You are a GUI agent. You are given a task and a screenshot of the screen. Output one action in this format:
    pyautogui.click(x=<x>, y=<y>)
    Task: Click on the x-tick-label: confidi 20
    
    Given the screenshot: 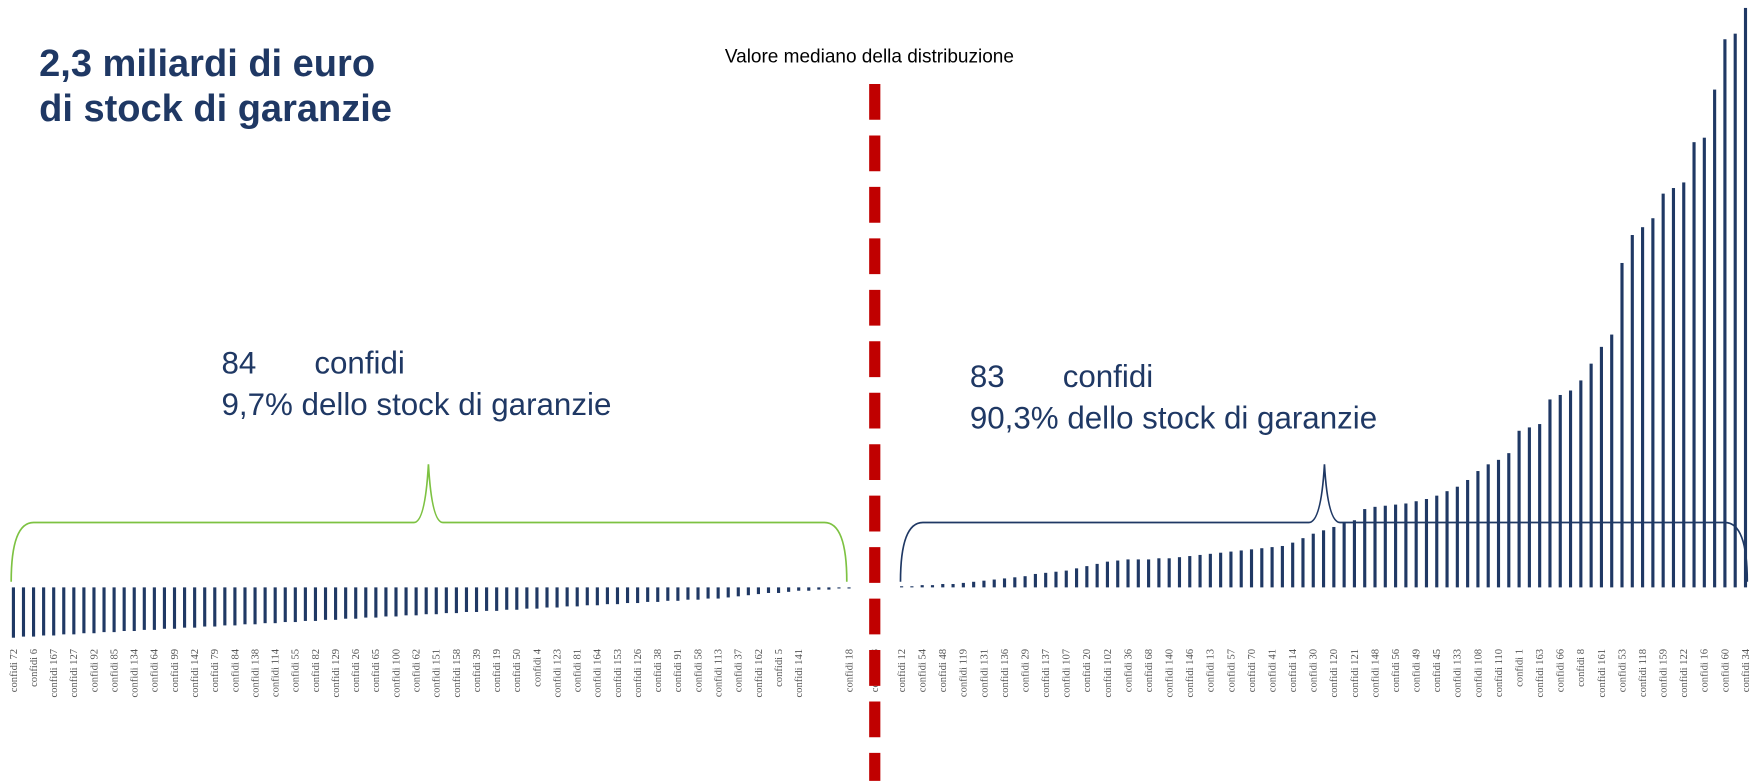 What is the action you would take?
    pyautogui.click(x=1087, y=670)
    